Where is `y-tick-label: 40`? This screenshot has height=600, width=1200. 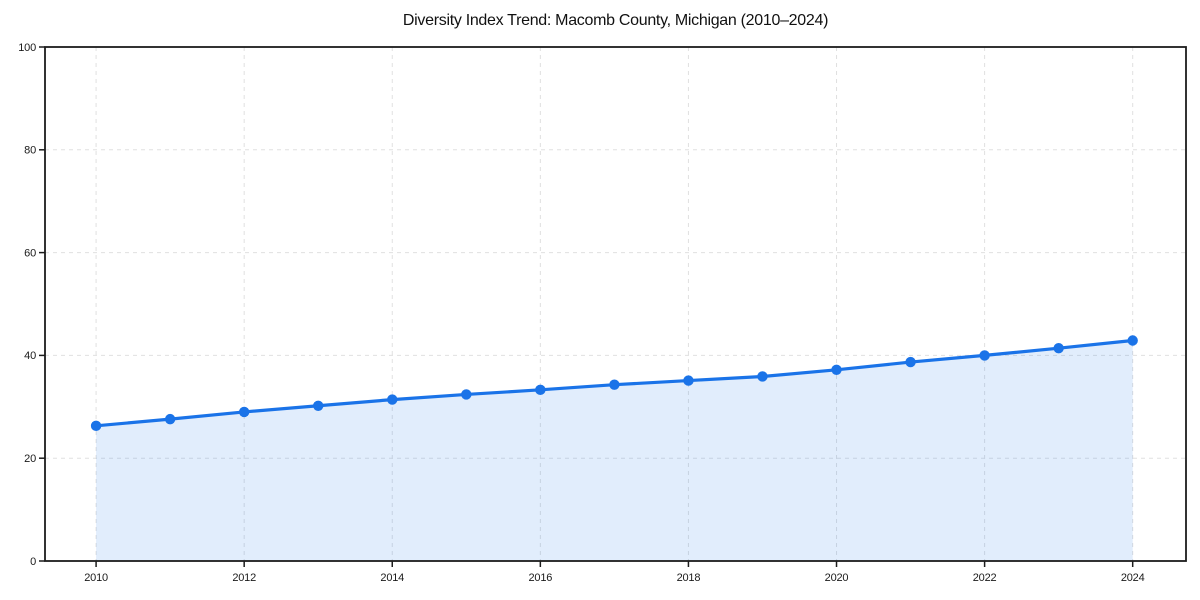
y-tick-label: 40 is located at coordinates (30, 356).